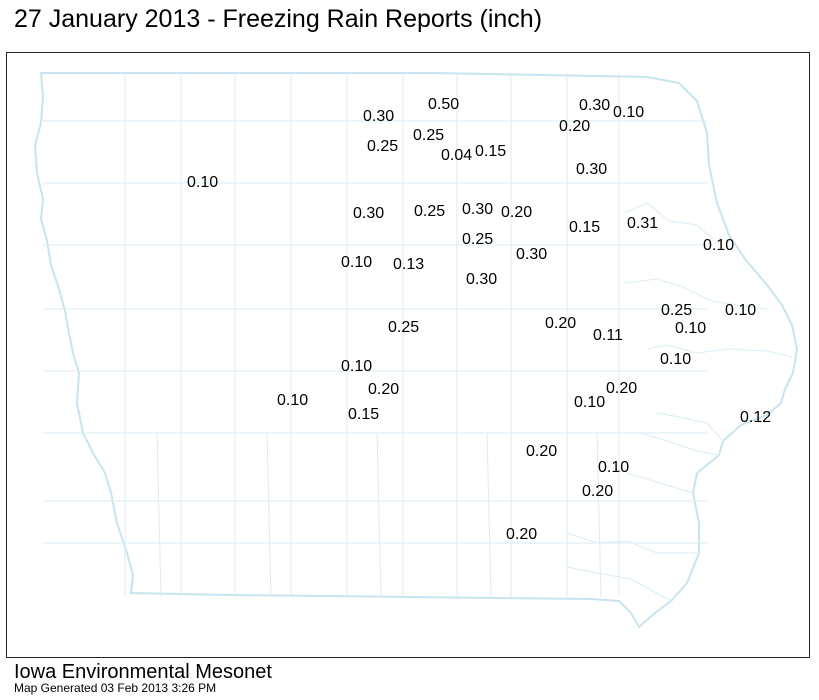 The height and width of the screenshot is (700, 819). I want to click on footer-generated: Map Generated 03 Feb 2013 3:26 PM, so click(115, 688).